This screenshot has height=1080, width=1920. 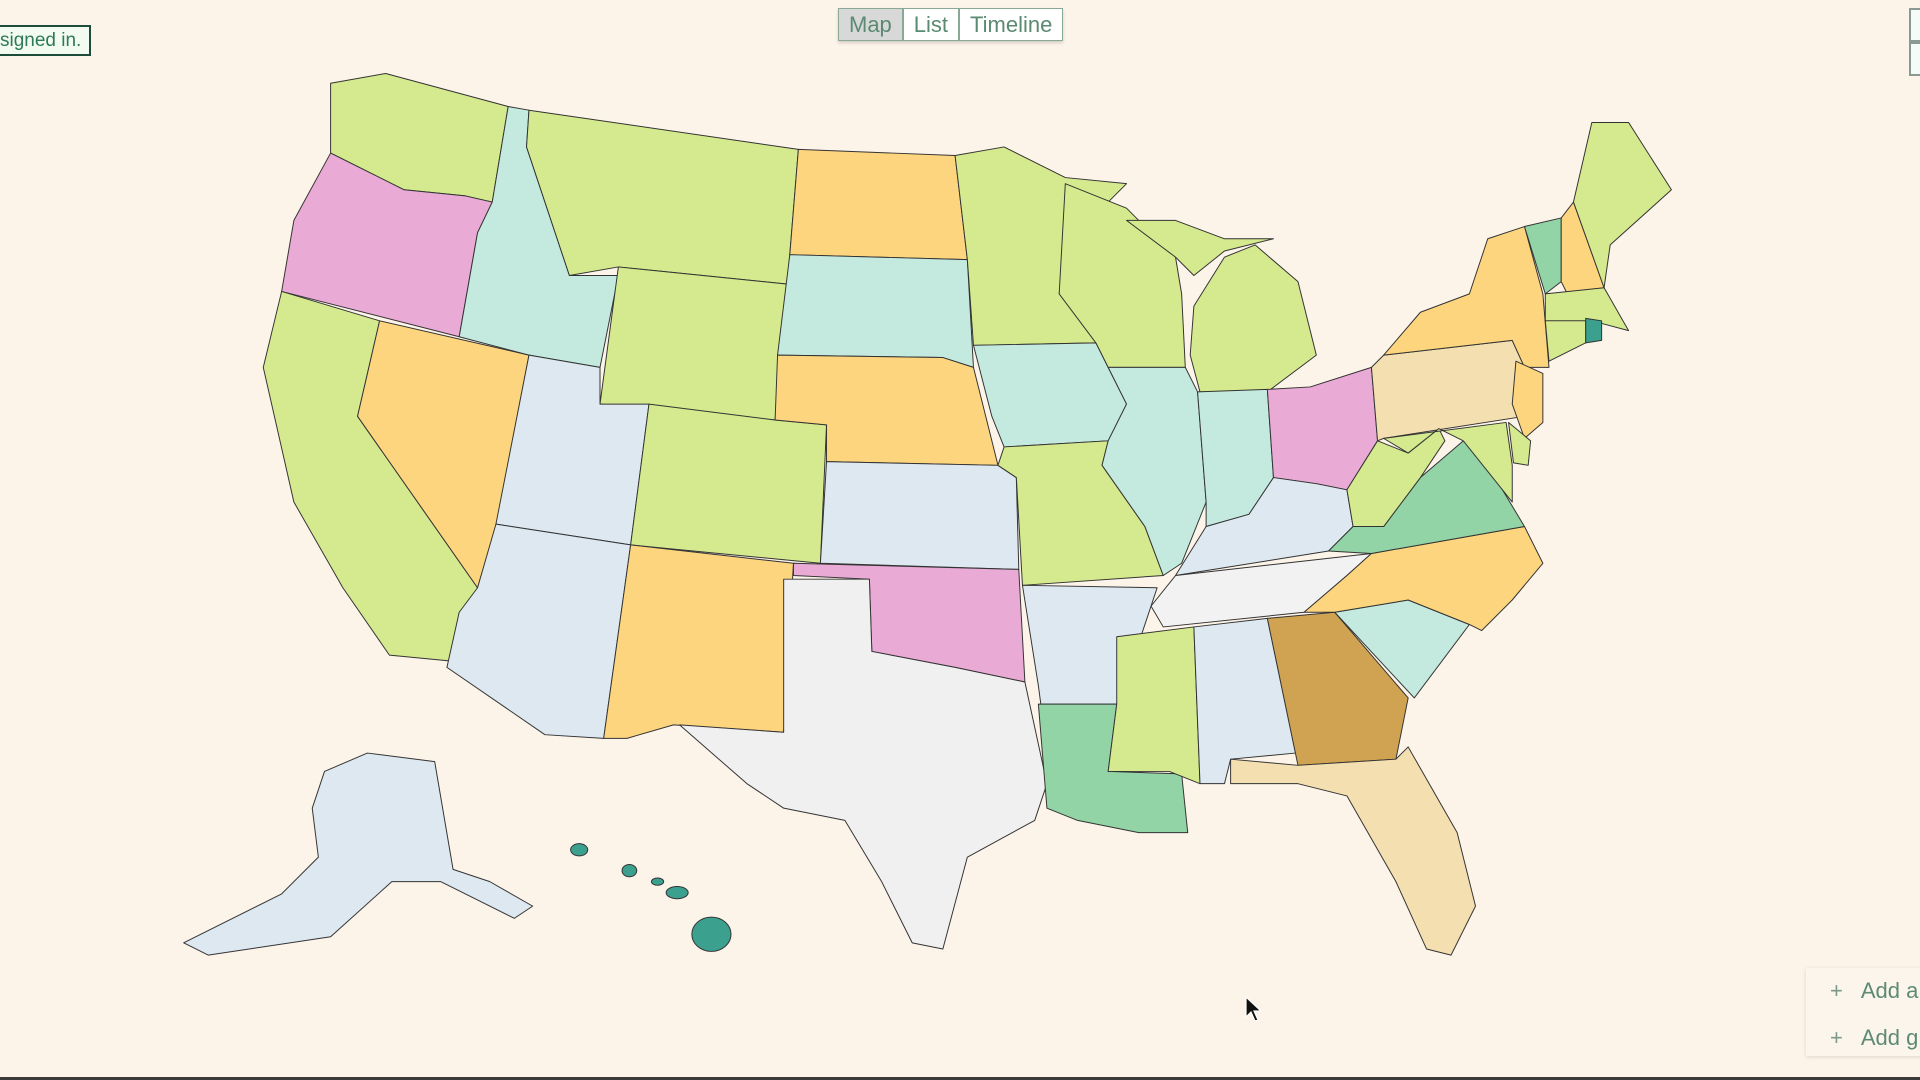 What do you see at coordinates (1010, 24) in the screenshot?
I see `timeline-view-button: Timeline` at bounding box center [1010, 24].